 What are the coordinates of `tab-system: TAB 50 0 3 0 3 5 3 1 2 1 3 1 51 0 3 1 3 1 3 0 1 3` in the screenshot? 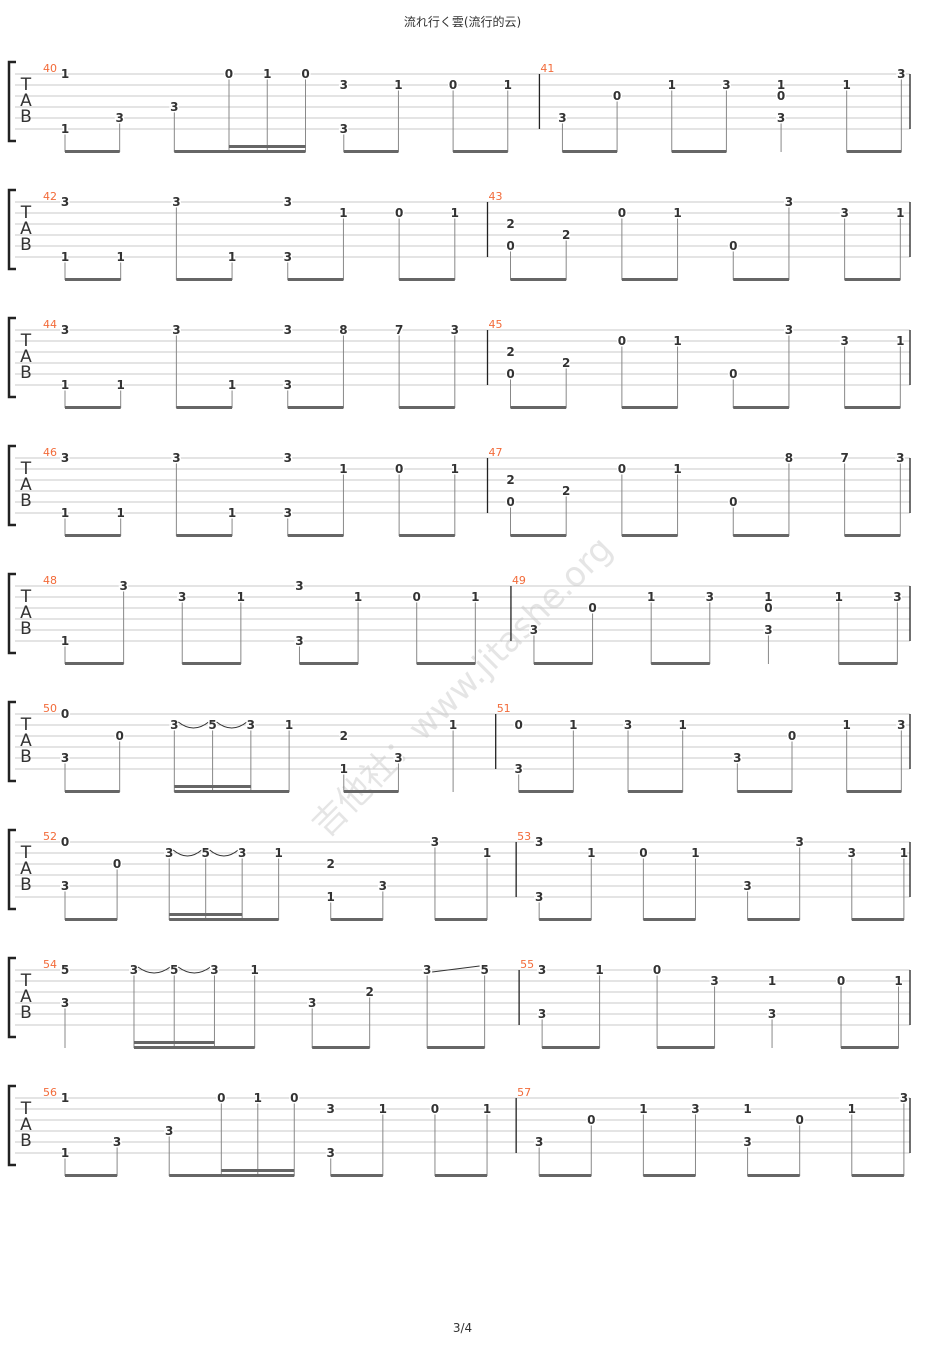 It's located at (459, 746).